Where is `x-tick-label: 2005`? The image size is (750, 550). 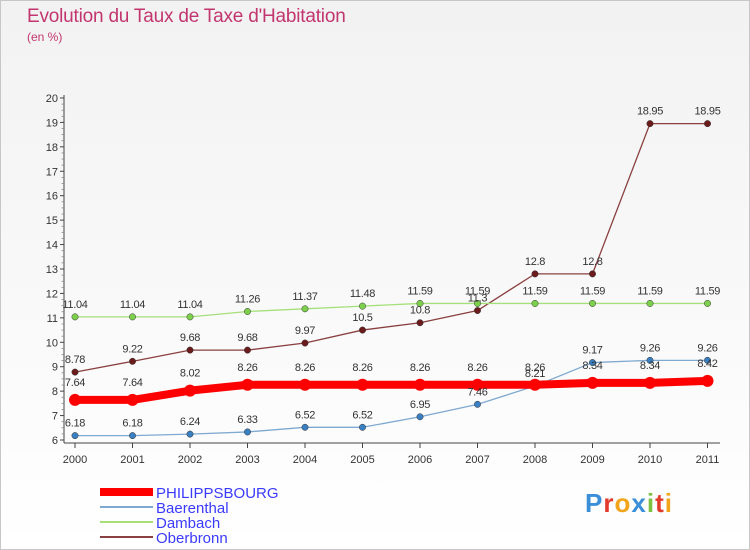
x-tick-label: 2005 is located at coordinates (362, 460).